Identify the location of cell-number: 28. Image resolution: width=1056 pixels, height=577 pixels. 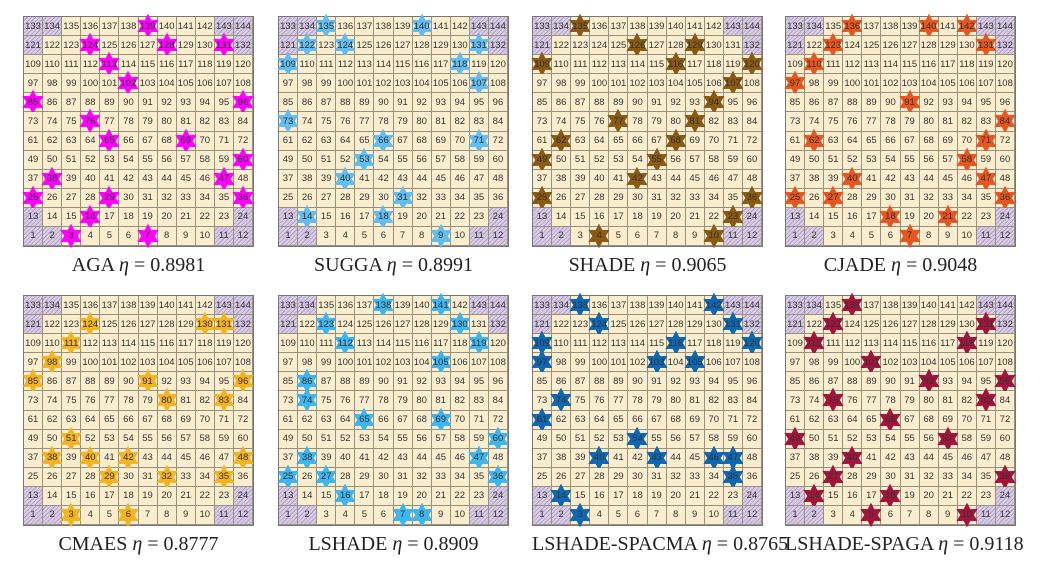
(90, 198).